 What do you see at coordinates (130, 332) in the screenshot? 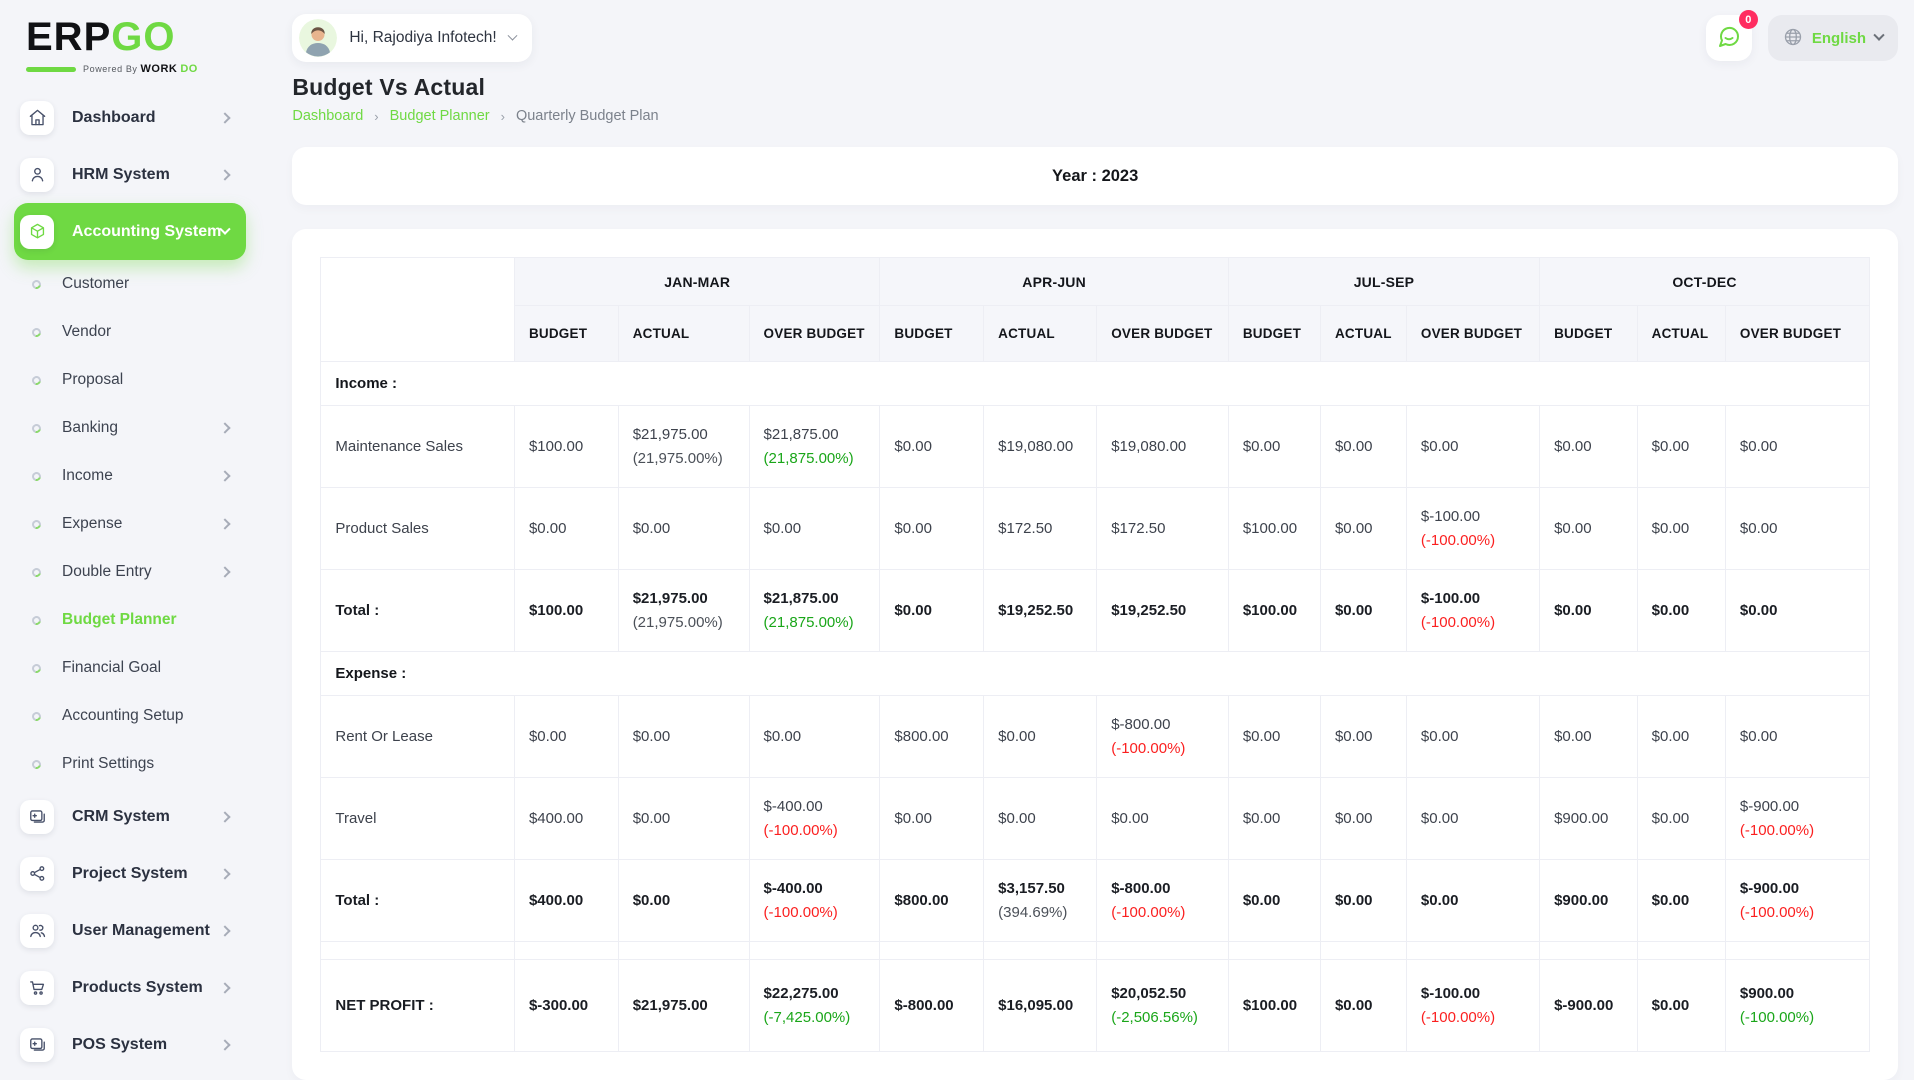
I see `sidebar-item-vendor: Vendor` at bounding box center [130, 332].